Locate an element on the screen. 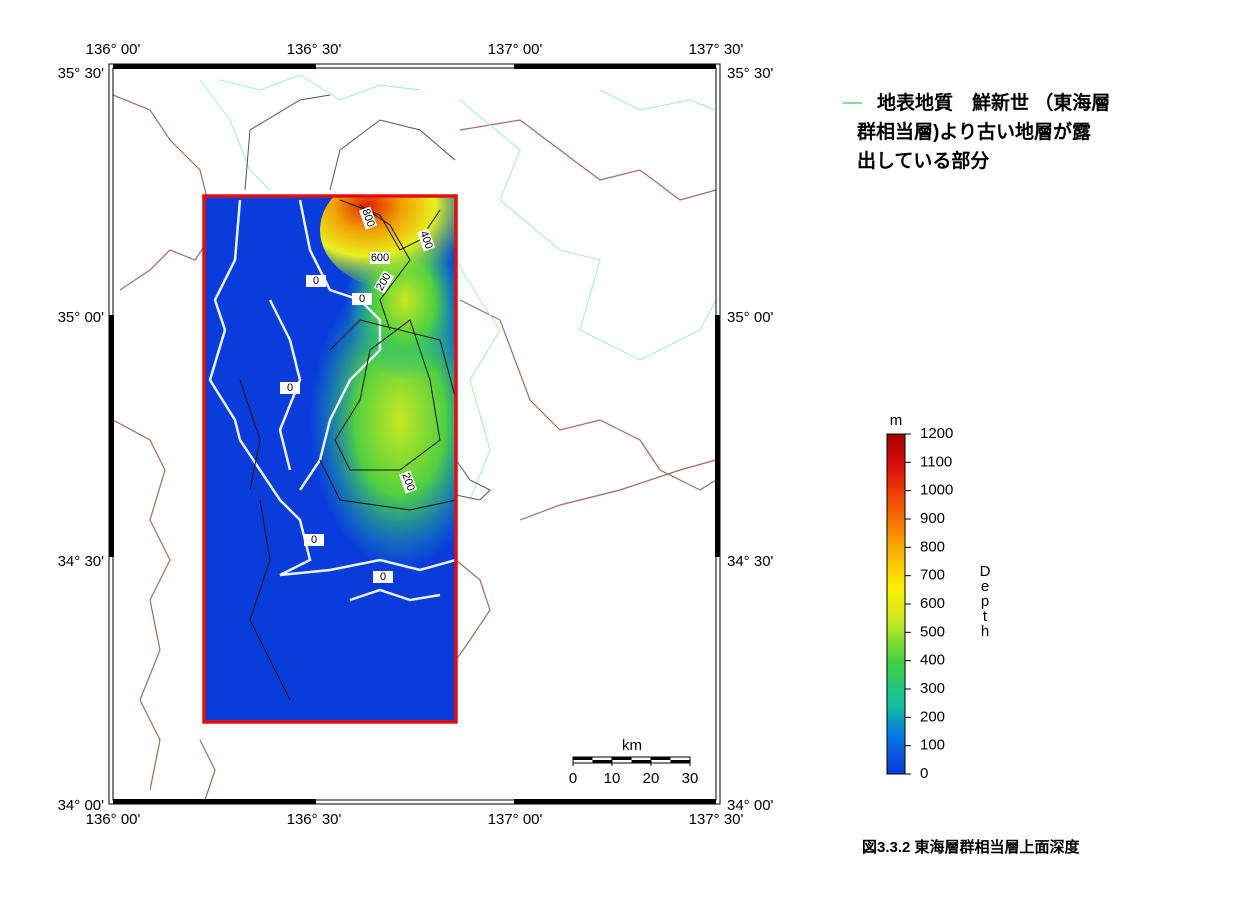 The image size is (1260, 900). caption: 図3.3.2 東海層群相当層上面深度 is located at coordinates (971, 847).